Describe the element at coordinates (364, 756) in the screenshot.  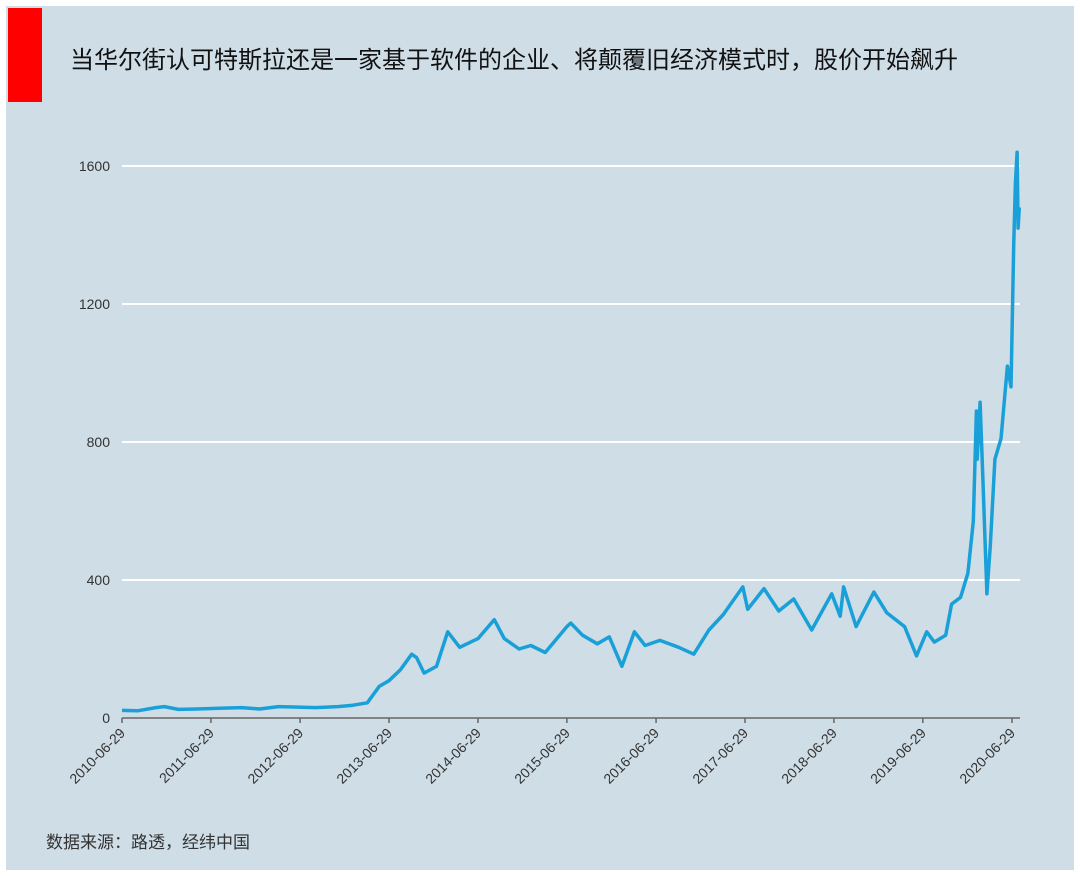
I see `x-tick-label: 2013-06-29` at that location.